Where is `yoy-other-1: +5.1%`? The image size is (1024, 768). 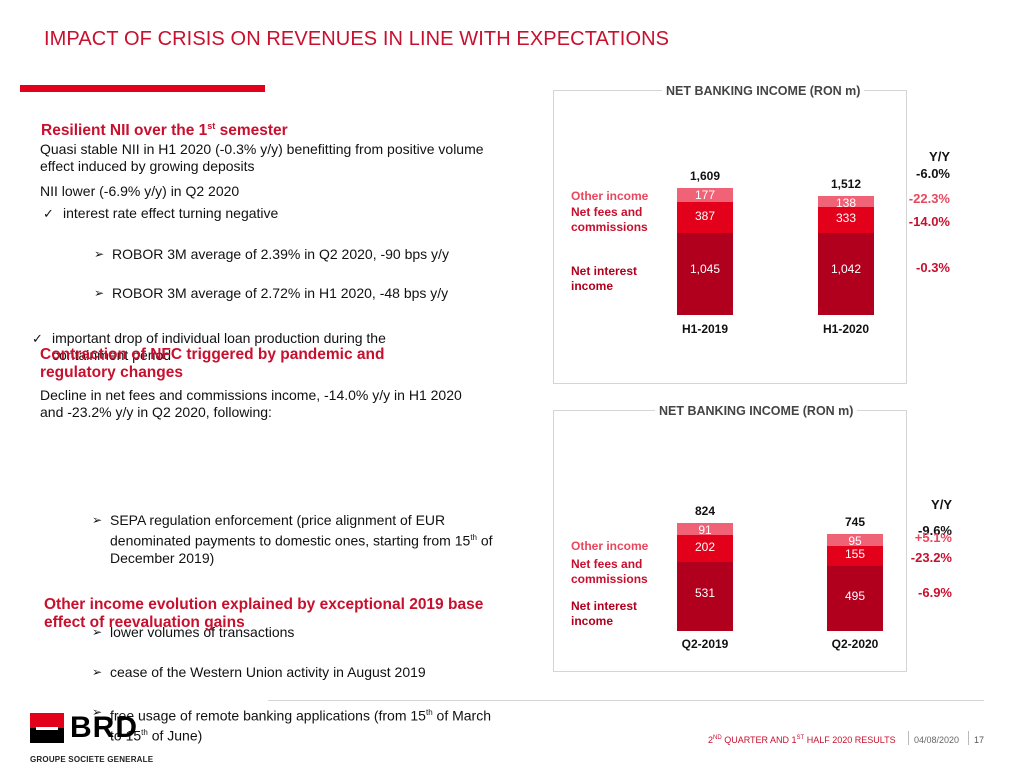 yoy-other-1: +5.1% is located at coordinates (933, 537).